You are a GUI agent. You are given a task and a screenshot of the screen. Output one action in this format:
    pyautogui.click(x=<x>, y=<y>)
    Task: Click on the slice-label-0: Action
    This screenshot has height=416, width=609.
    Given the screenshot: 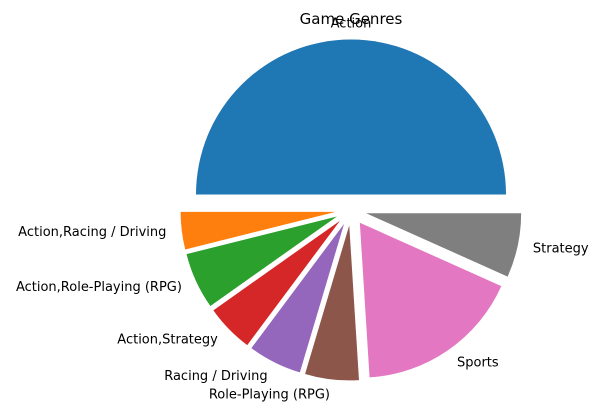 What is the action you would take?
    pyautogui.click(x=351, y=24)
    